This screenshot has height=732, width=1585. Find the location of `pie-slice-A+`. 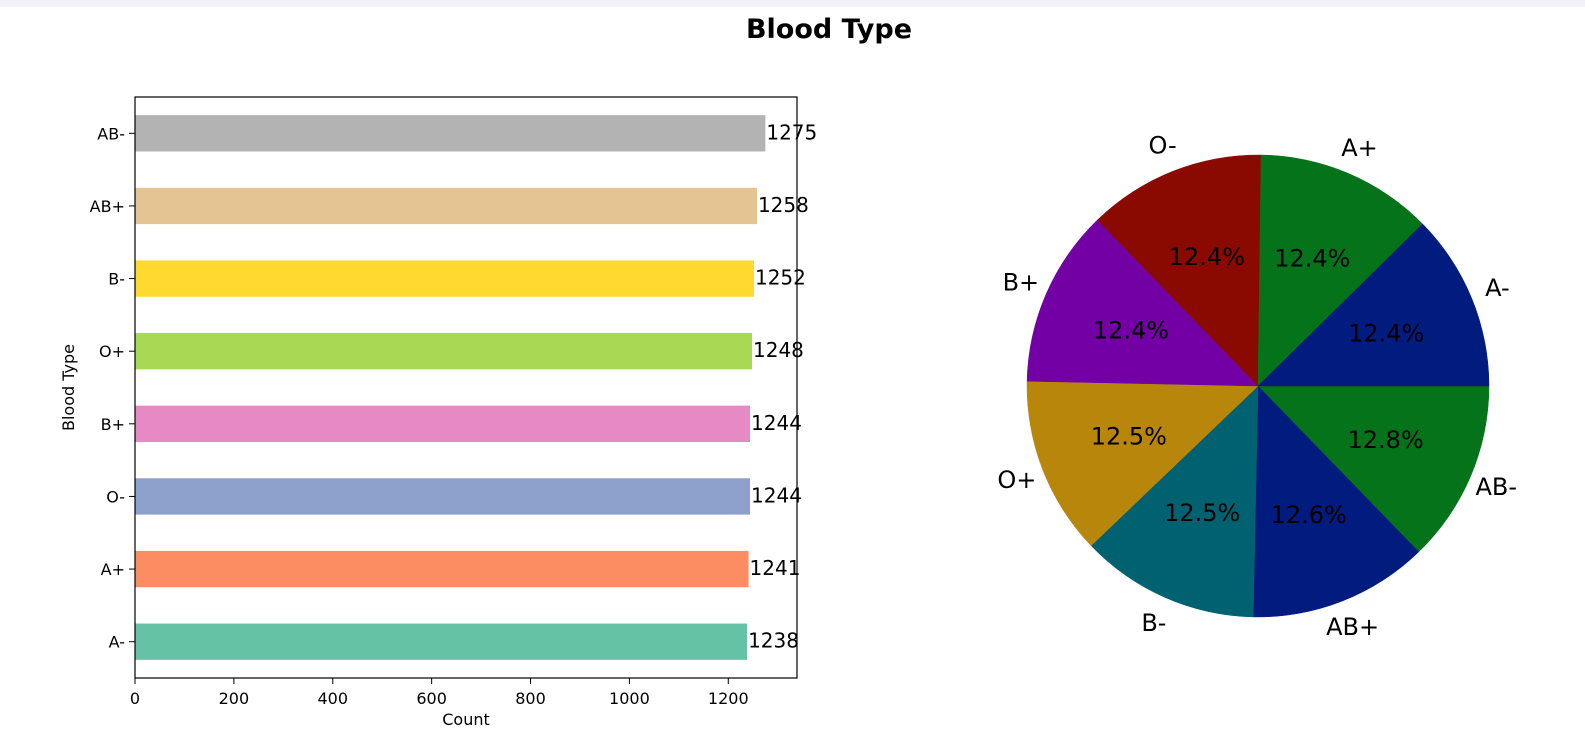

pie-slice-A+ is located at coordinates (1340, 270).